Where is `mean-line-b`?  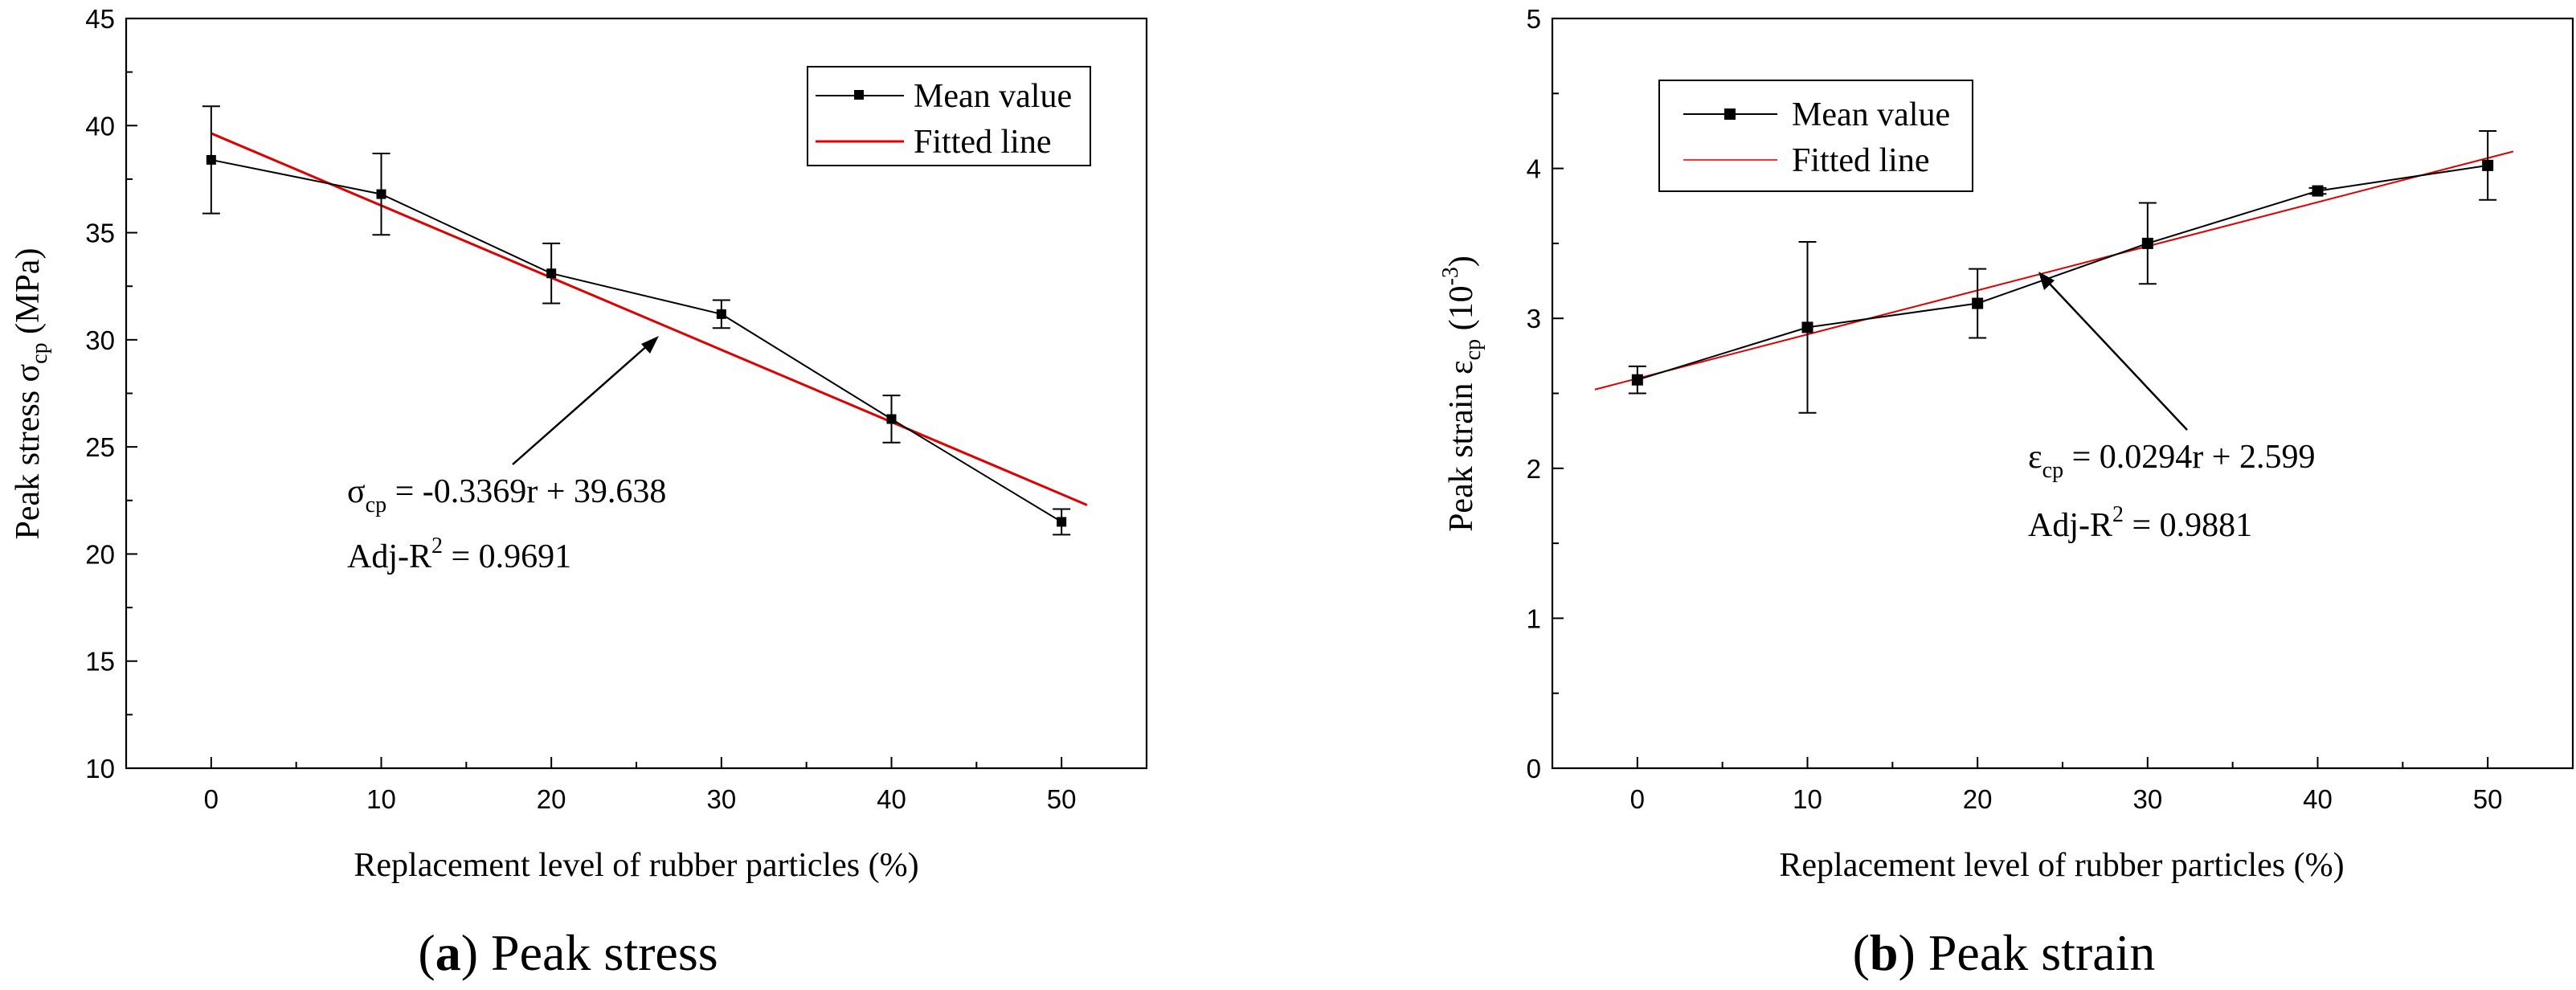 mean-line-b is located at coordinates (2062, 273).